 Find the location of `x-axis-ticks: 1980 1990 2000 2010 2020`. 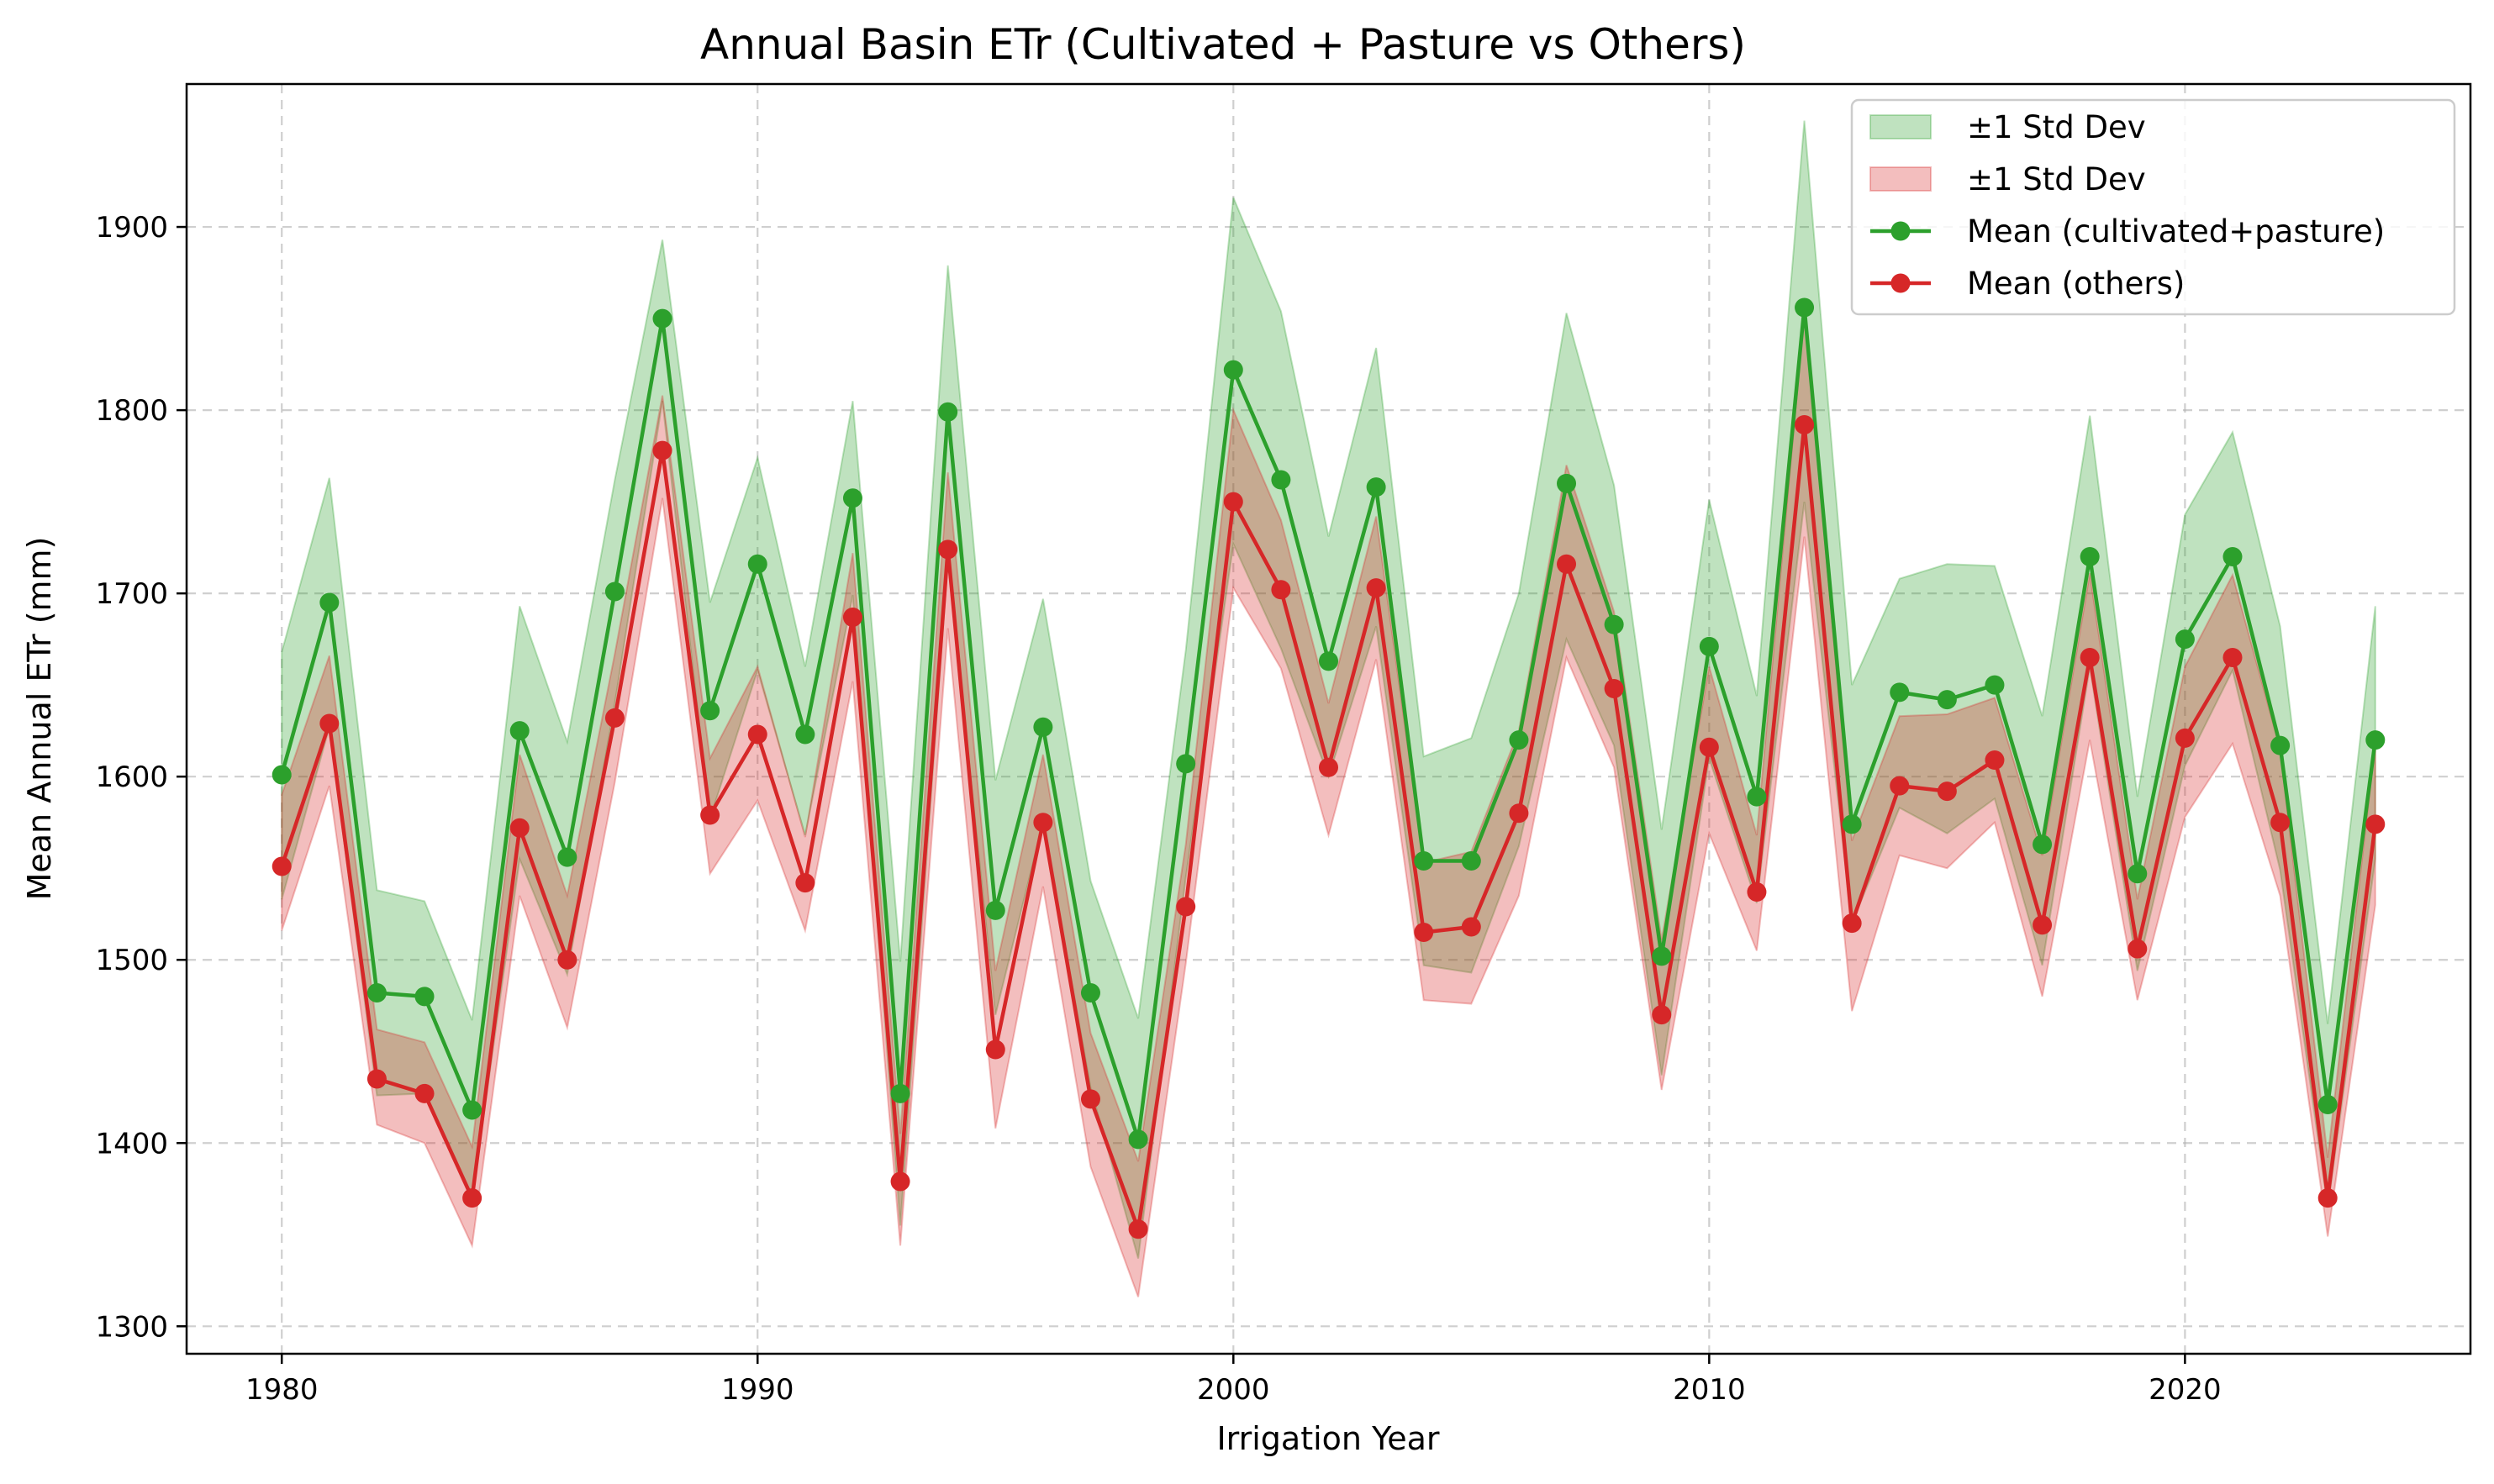

x-axis-ticks: 1980 1990 2000 2010 2020 is located at coordinates (1233, 1381).